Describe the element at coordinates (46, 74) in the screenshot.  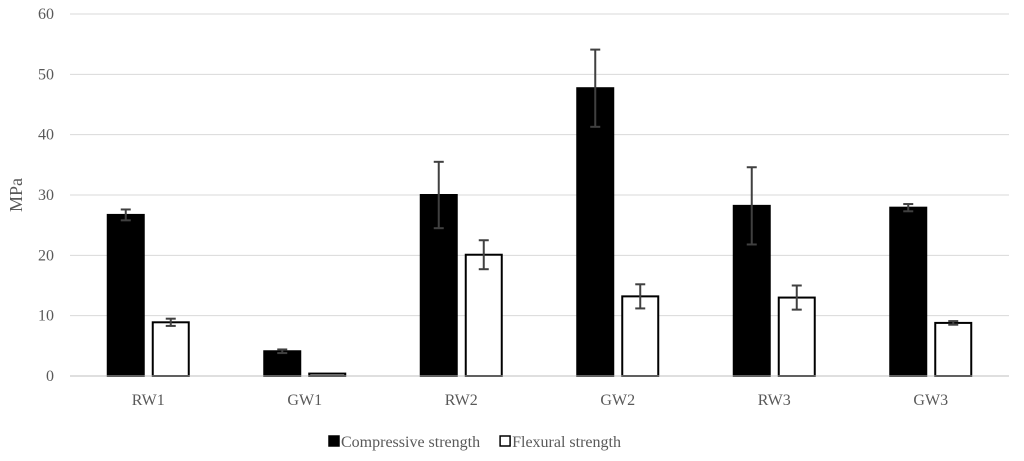
I see `y-tick-label-50: 50` at that location.